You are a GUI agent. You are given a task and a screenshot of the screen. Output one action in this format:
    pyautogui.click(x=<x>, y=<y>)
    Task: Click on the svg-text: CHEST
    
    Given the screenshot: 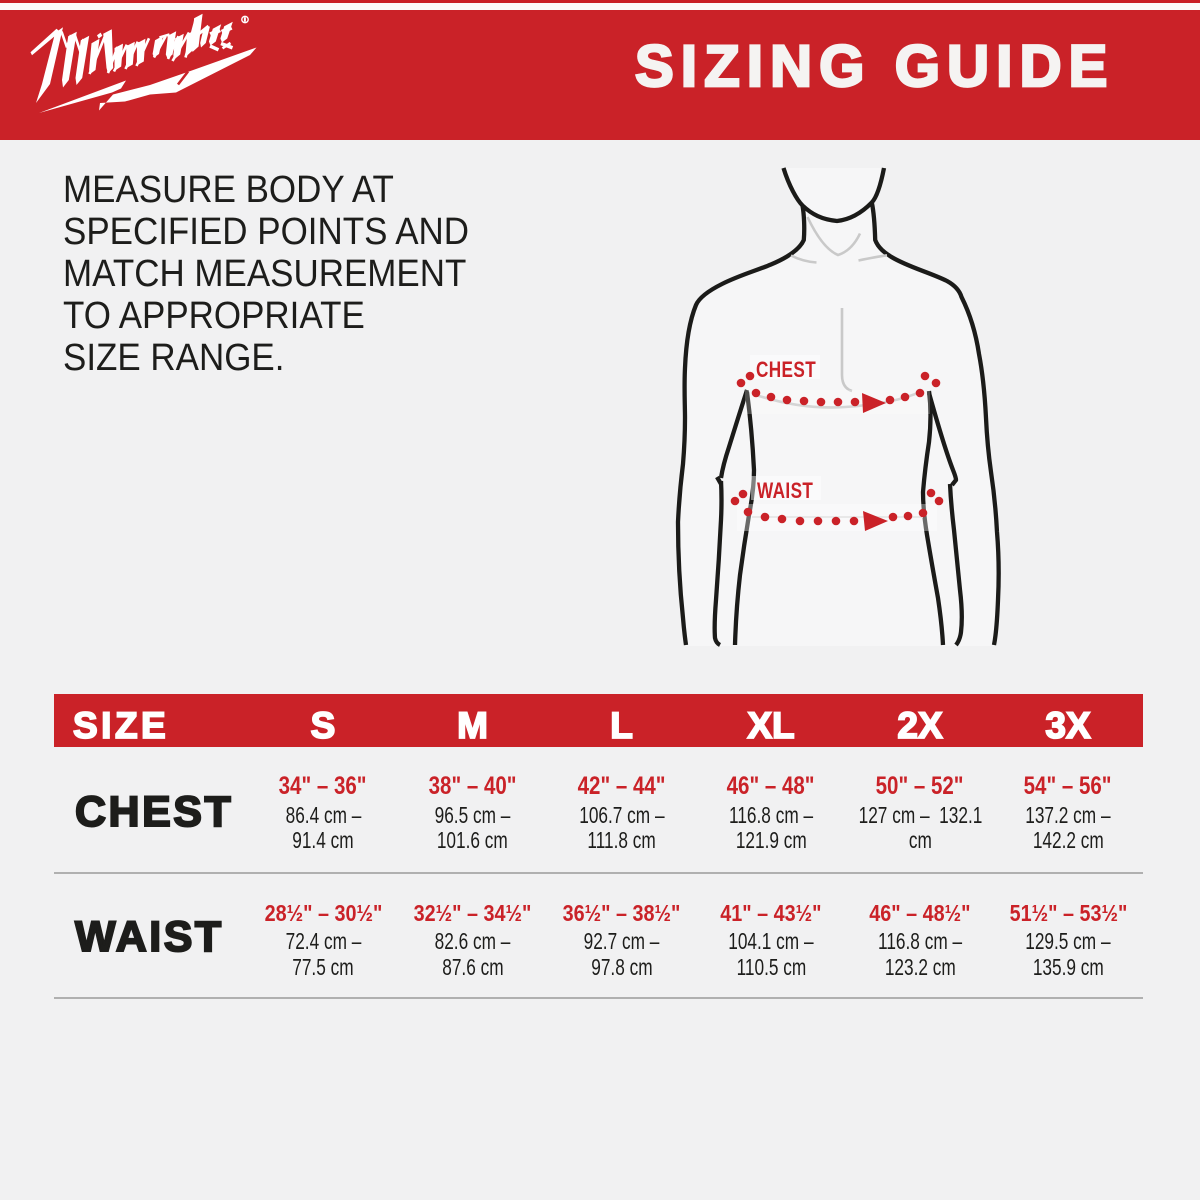 What is the action you would take?
    pyautogui.click(x=786, y=370)
    